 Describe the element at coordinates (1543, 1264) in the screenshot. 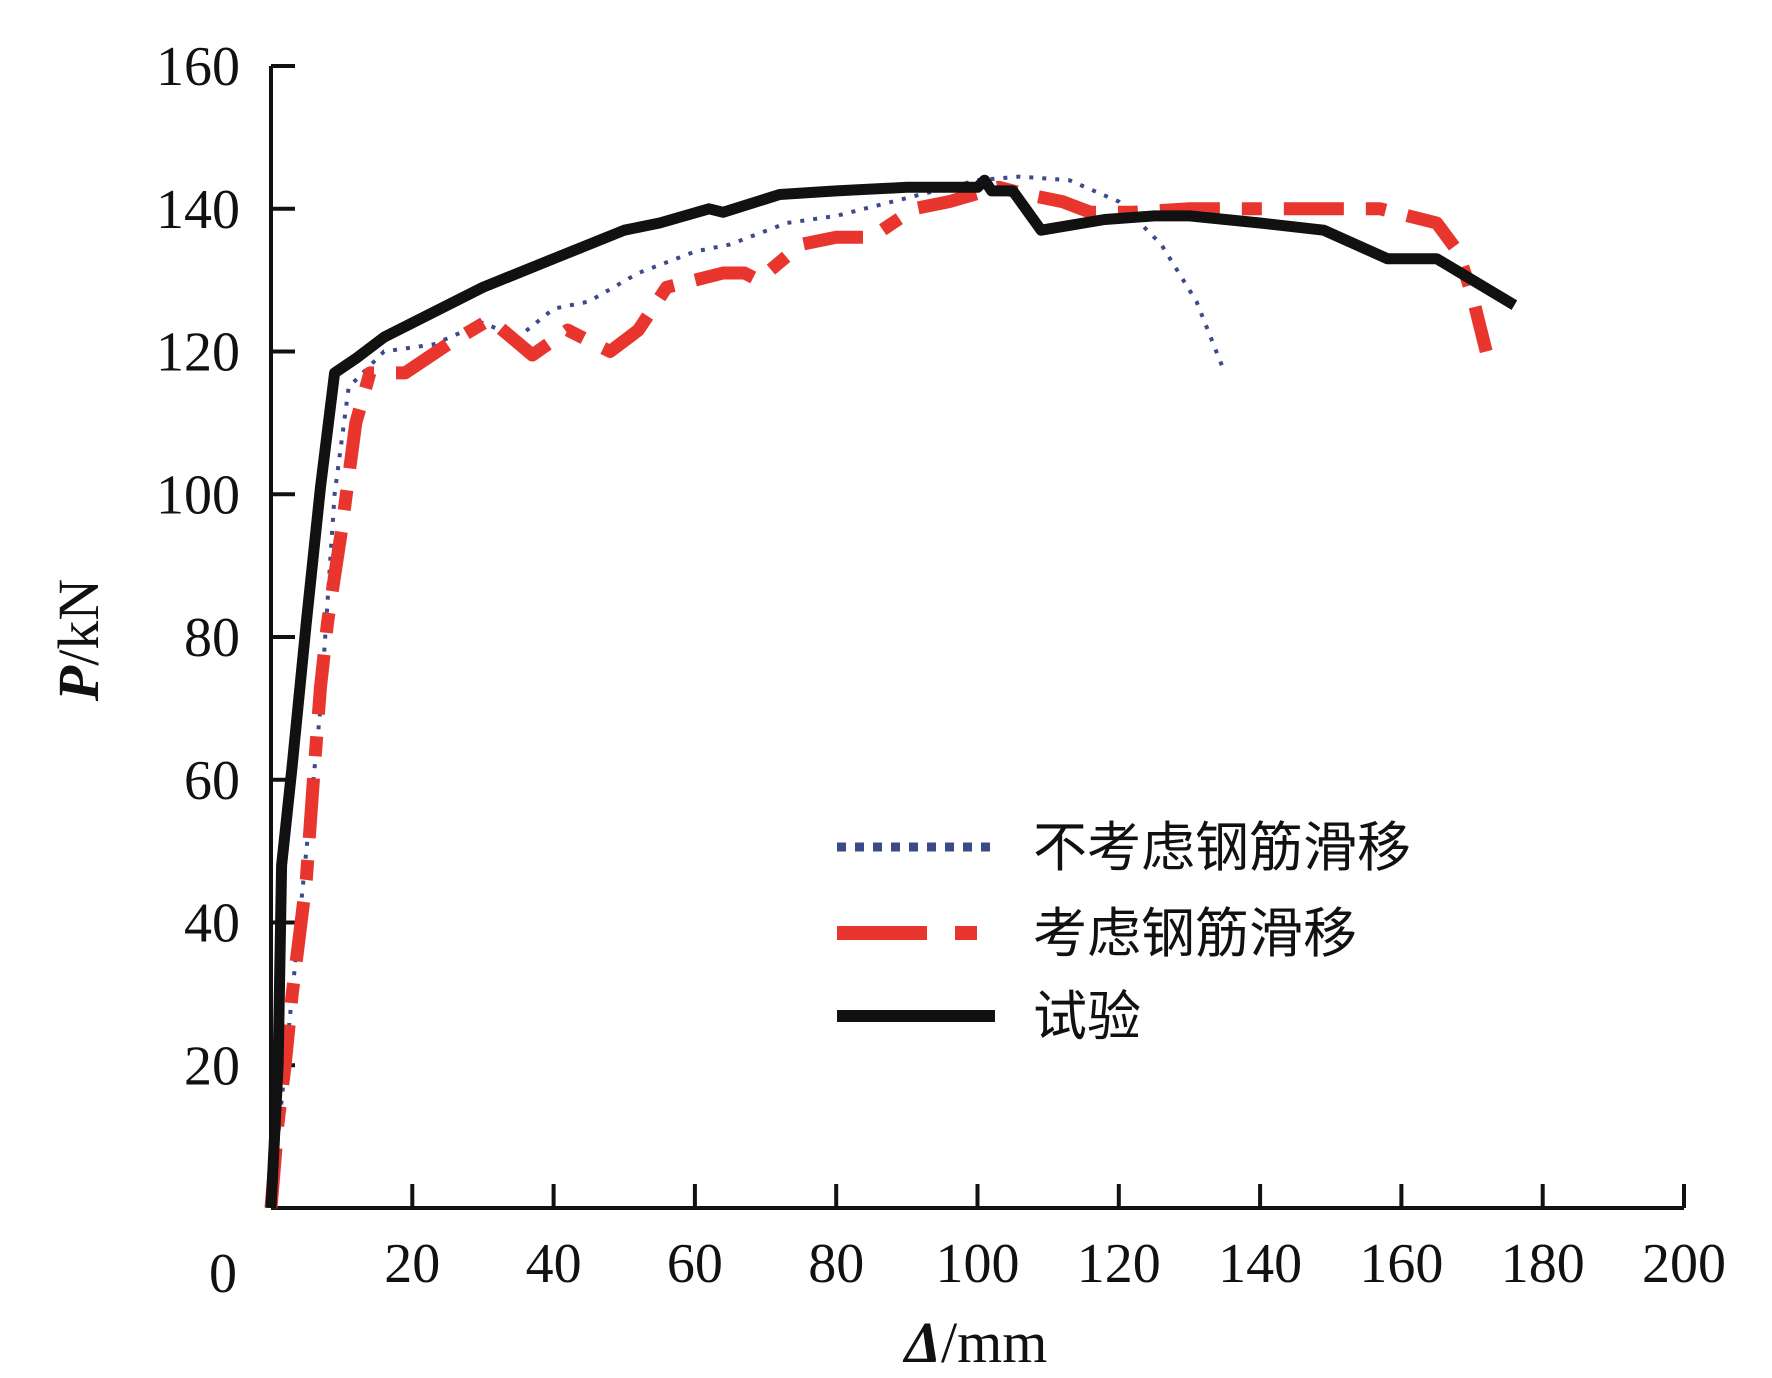

I see `x-tick-label: 180` at that location.